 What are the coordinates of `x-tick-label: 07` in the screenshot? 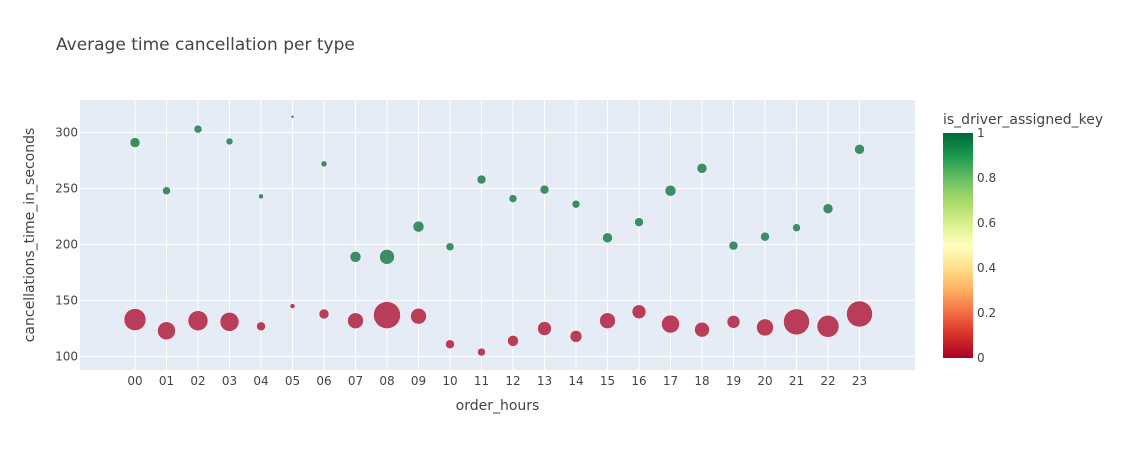 It's located at (355, 381).